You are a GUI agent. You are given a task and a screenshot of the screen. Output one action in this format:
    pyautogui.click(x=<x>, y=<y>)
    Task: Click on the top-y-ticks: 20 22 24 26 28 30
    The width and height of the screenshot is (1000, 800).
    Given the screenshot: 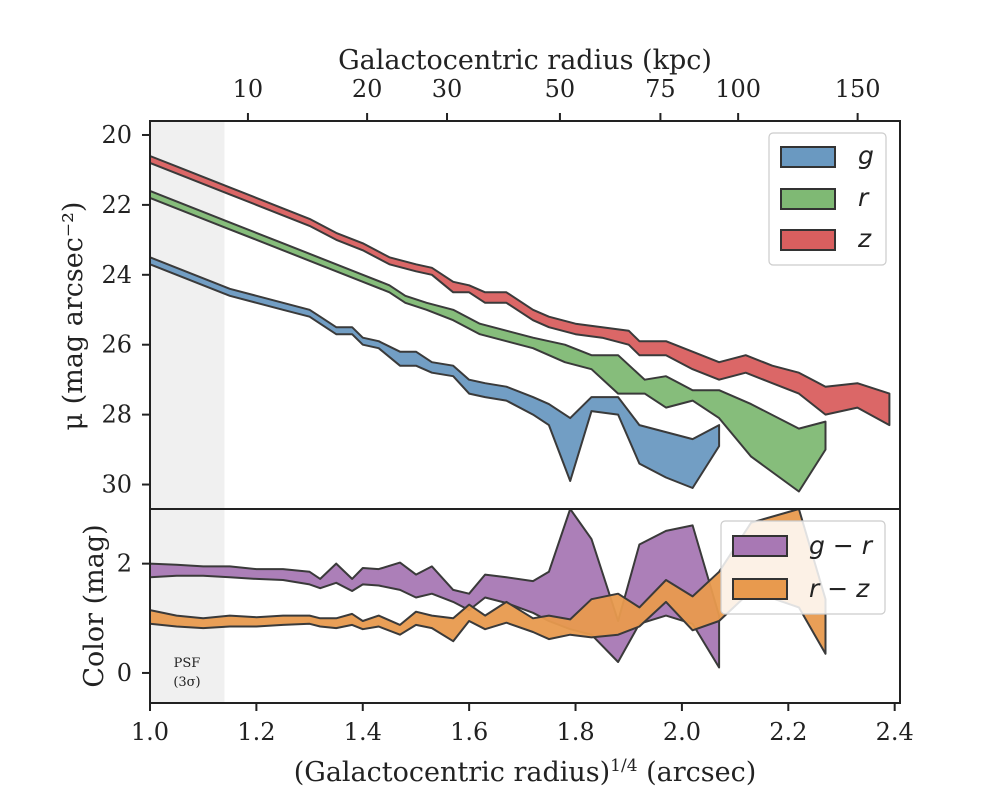 What is the action you would take?
    pyautogui.click(x=125, y=310)
    